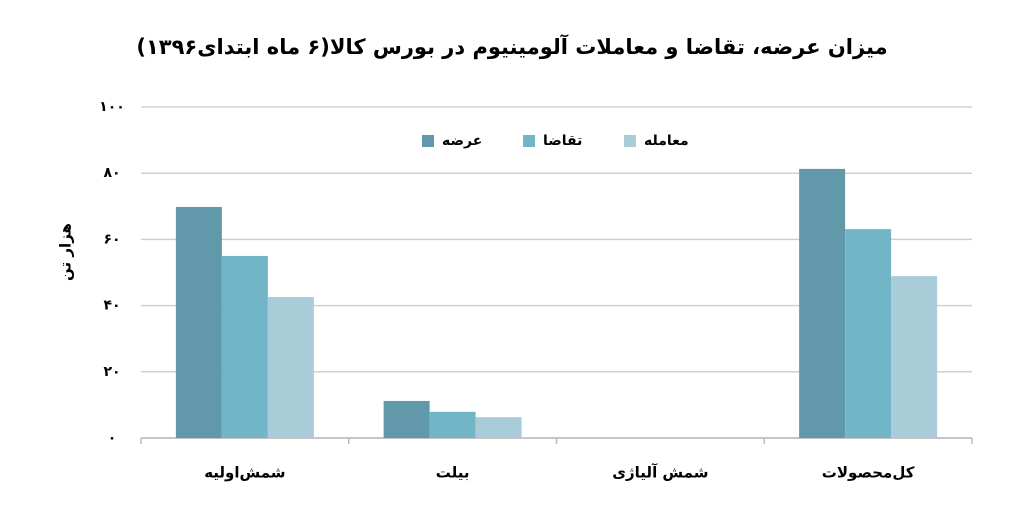 The image size is (1010, 508). Describe the element at coordinates (462, 141) in the screenshot. I see `legend-label: عرضه` at that location.